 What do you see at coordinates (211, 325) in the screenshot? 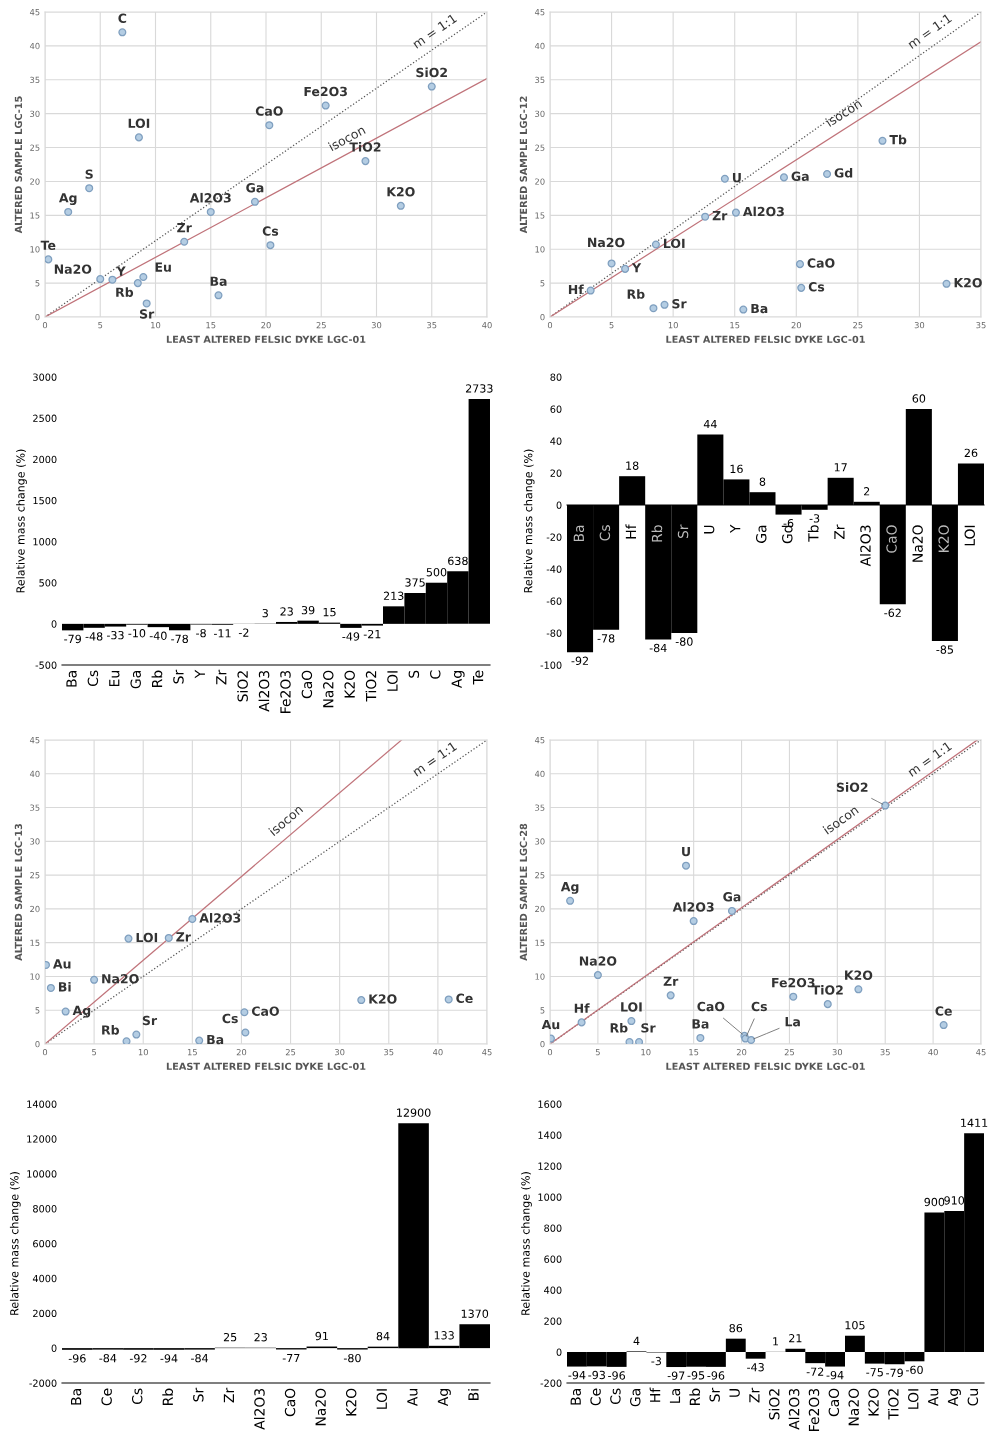
I see `x-tick-label: 15` at bounding box center [211, 325].